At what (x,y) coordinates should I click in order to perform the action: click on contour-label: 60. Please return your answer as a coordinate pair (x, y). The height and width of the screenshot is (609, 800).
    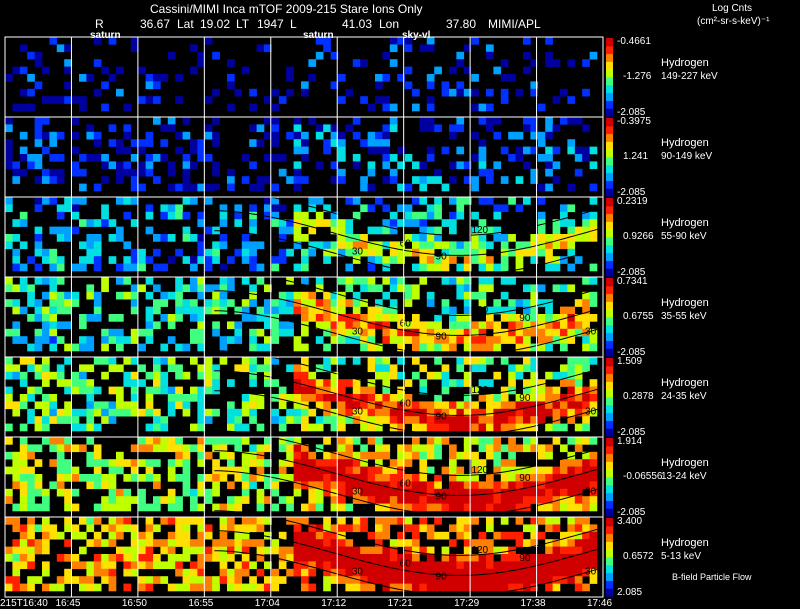
    Looking at the image, I should click on (406, 484).